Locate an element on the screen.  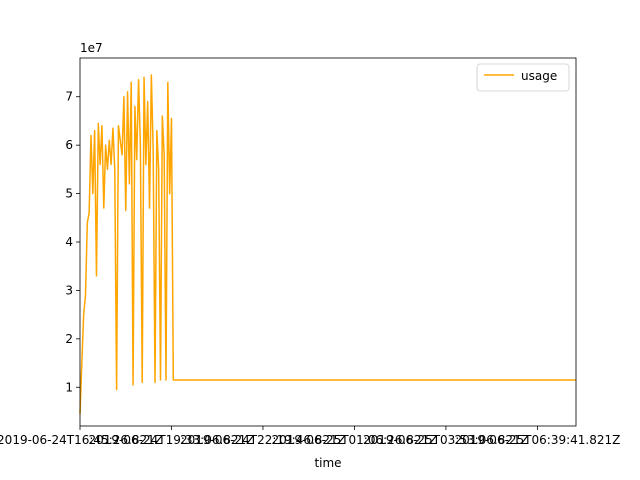
y-tick-label: 7 is located at coordinates (69, 97).